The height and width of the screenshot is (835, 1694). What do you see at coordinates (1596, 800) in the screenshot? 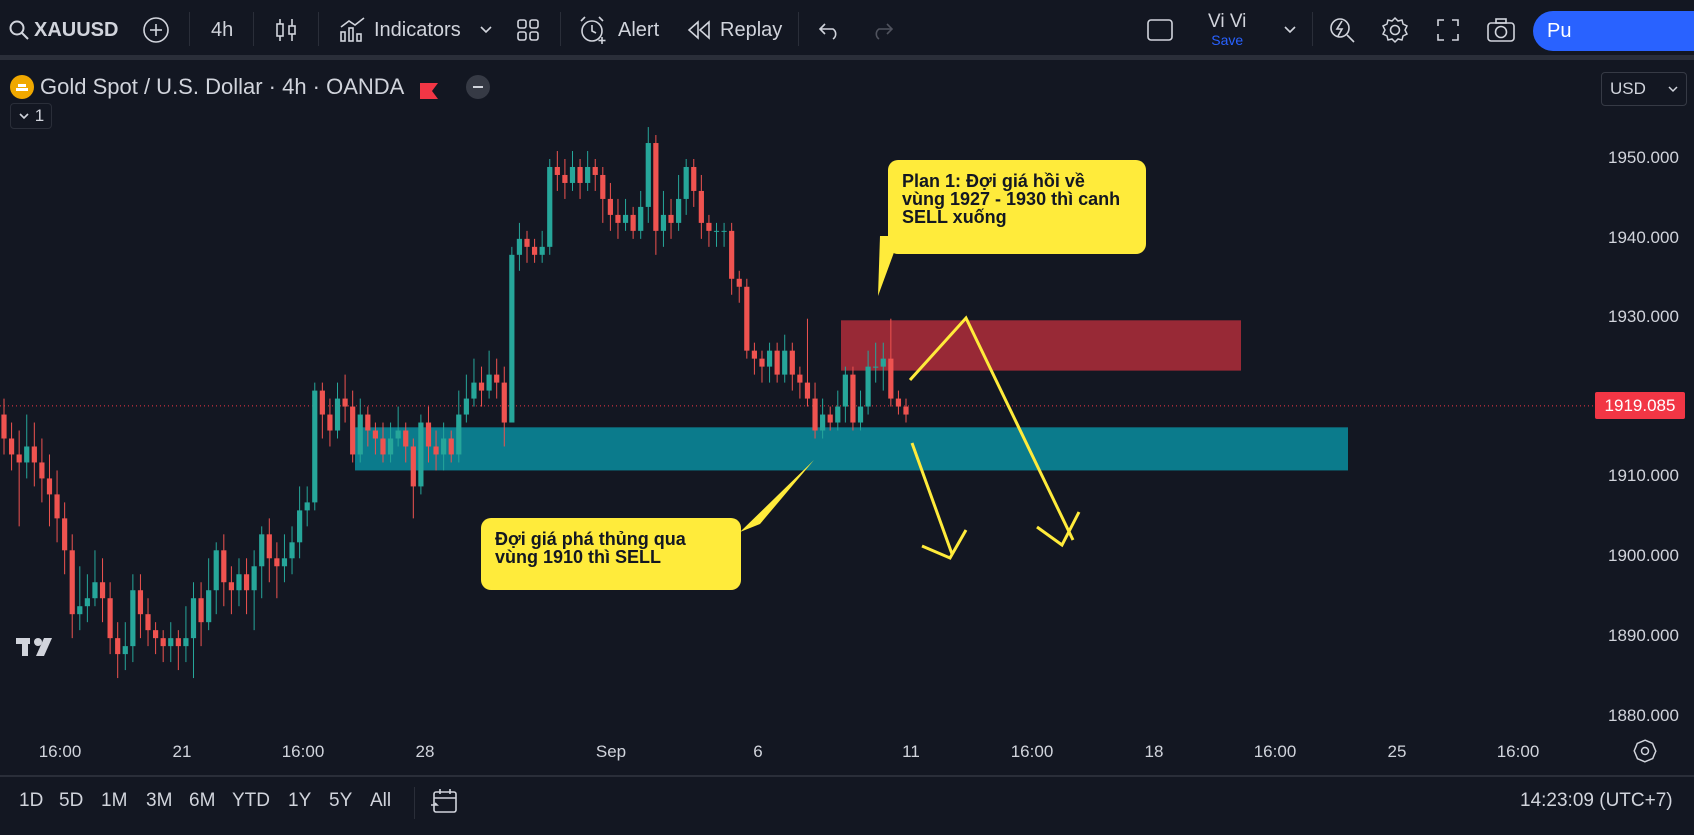
I see `clock: 14:23:09 (UTC+7)` at bounding box center [1596, 800].